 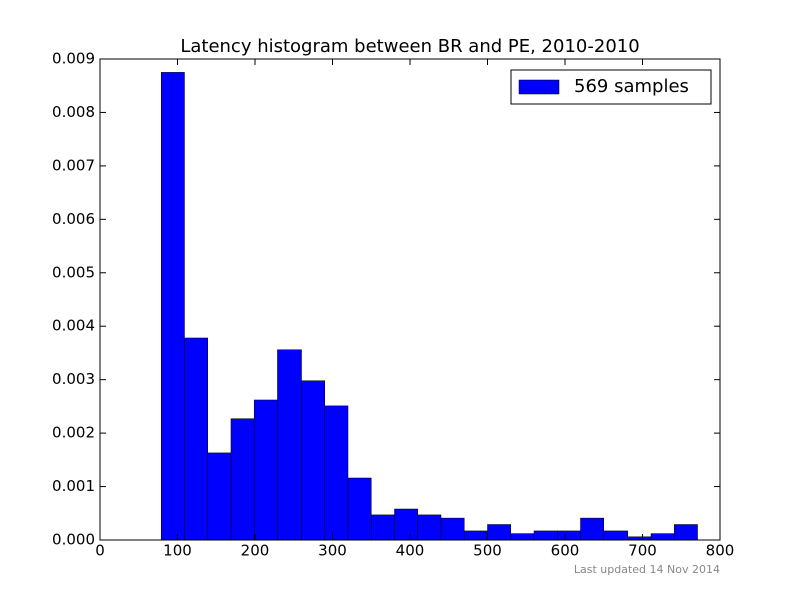 I want to click on x-tick-label: 600, so click(x=565, y=551).